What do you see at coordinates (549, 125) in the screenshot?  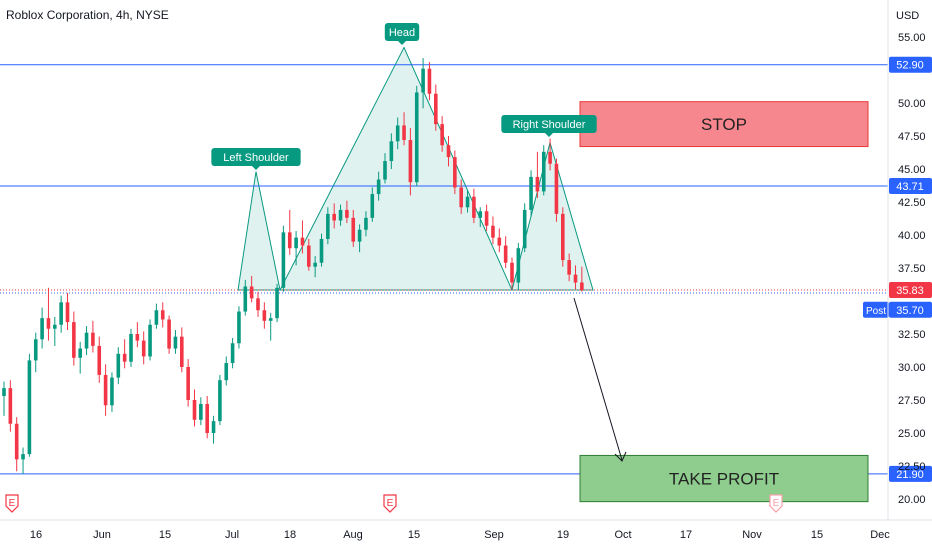 I see `pattern-label: Right Shoulder` at bounding box center [549, 125].